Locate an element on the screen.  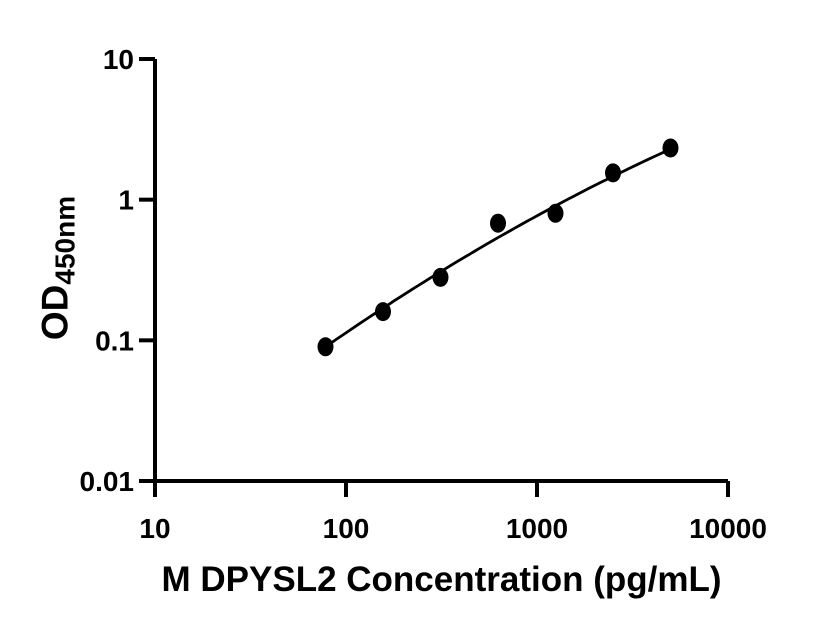
y-axis-title: OD450nm is located at coordinates (58, 268).